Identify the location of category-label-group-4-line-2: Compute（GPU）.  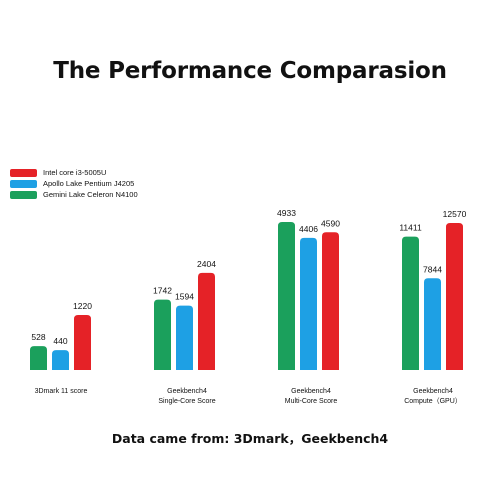
(433, 401).